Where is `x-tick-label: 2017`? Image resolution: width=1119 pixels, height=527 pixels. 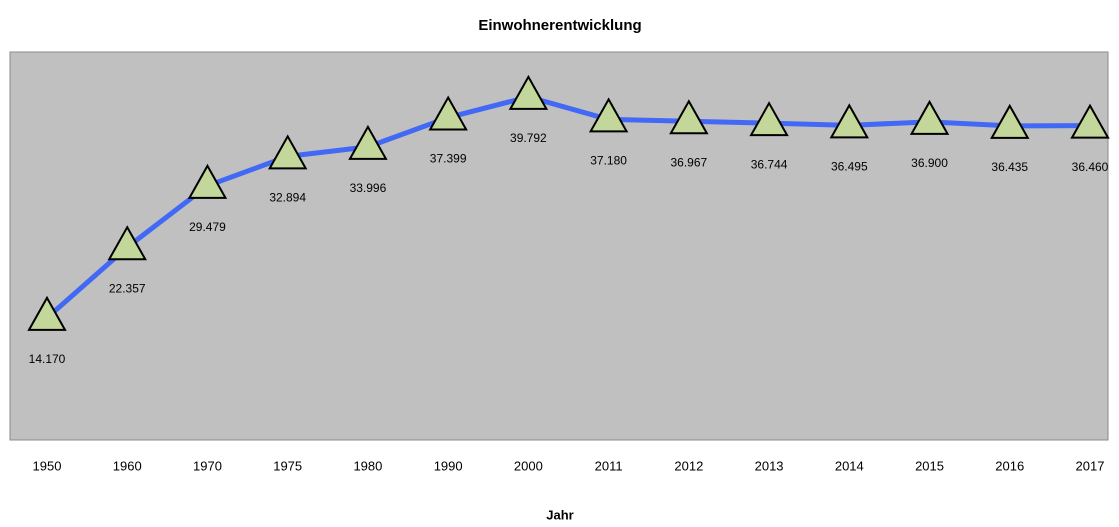
x-tick-label: 2017 is located at coordinates (1090, 465).